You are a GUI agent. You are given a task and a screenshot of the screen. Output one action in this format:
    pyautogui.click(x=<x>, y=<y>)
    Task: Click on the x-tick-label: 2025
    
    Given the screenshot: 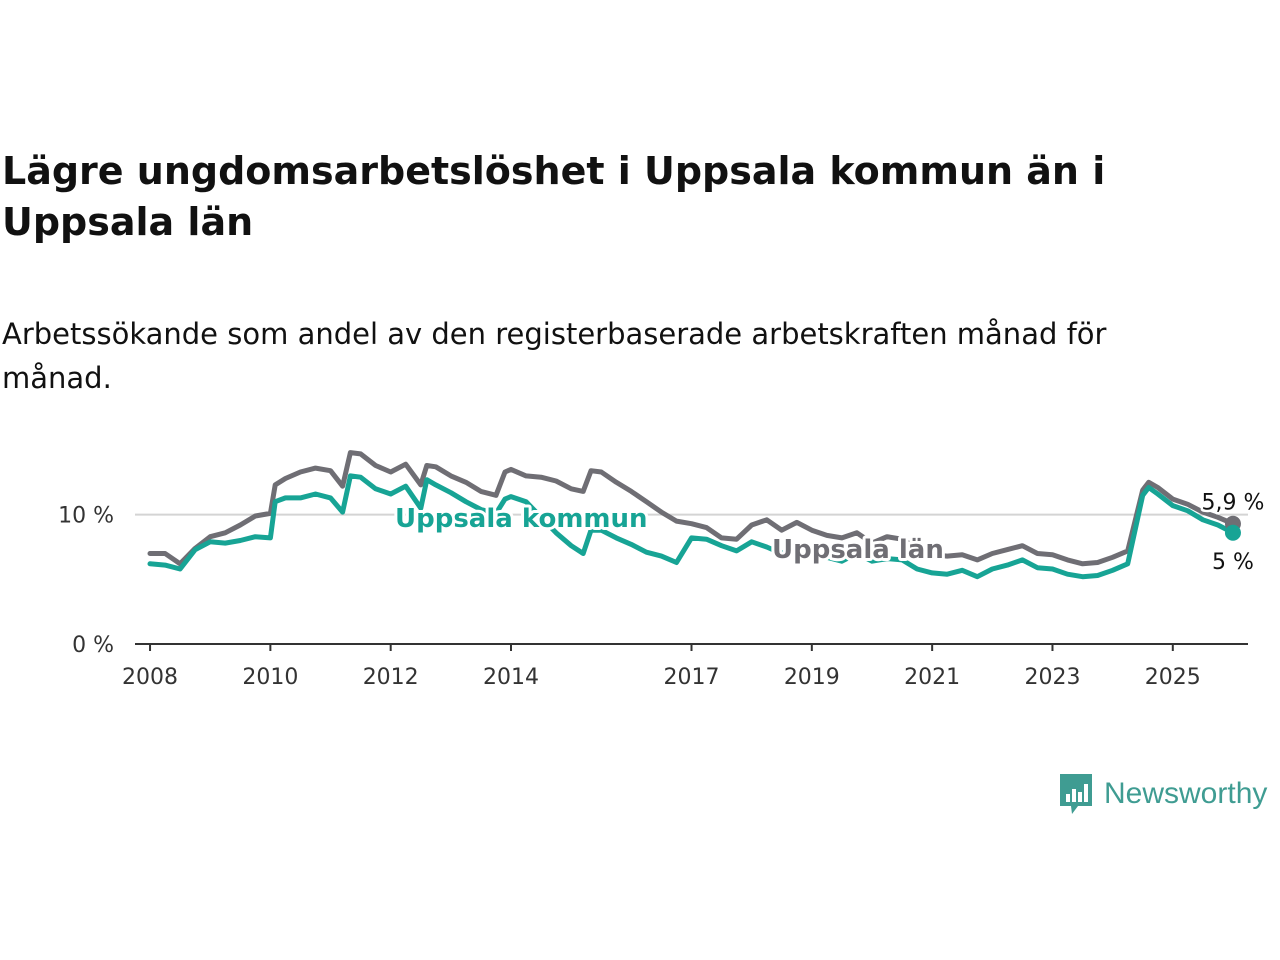 What is the action you would take?
    pyautogui.click(x=1173, y=677)
    